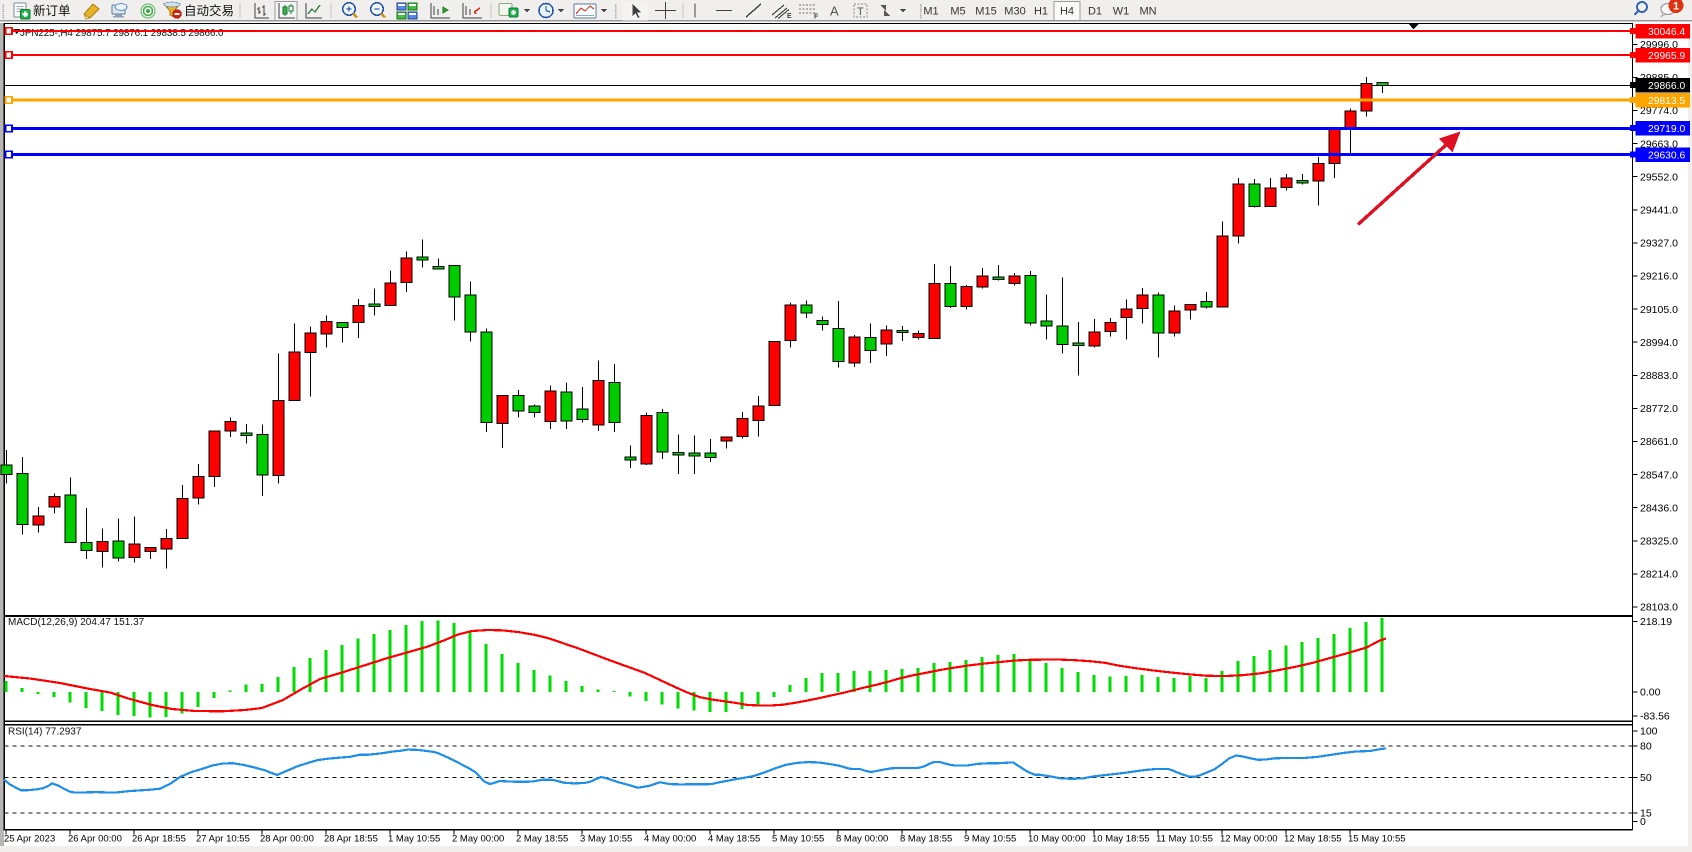 The image size is (1692, 852). I want to click on svg-text: 10 May 00:00, so click(1057, 839).